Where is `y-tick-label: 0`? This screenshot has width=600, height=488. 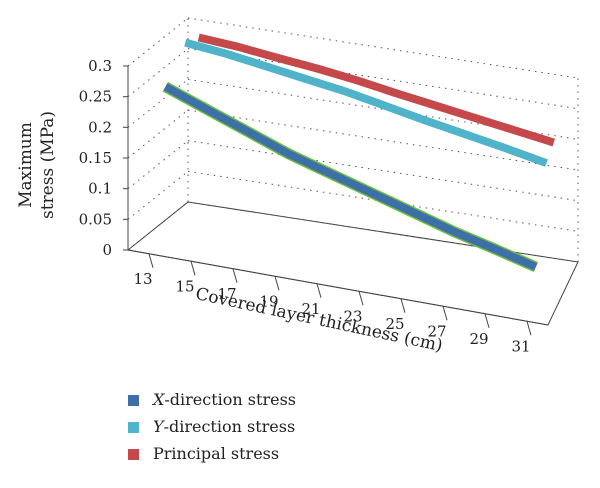
y-tick-label: 0 is located at coordinates (107, 250).